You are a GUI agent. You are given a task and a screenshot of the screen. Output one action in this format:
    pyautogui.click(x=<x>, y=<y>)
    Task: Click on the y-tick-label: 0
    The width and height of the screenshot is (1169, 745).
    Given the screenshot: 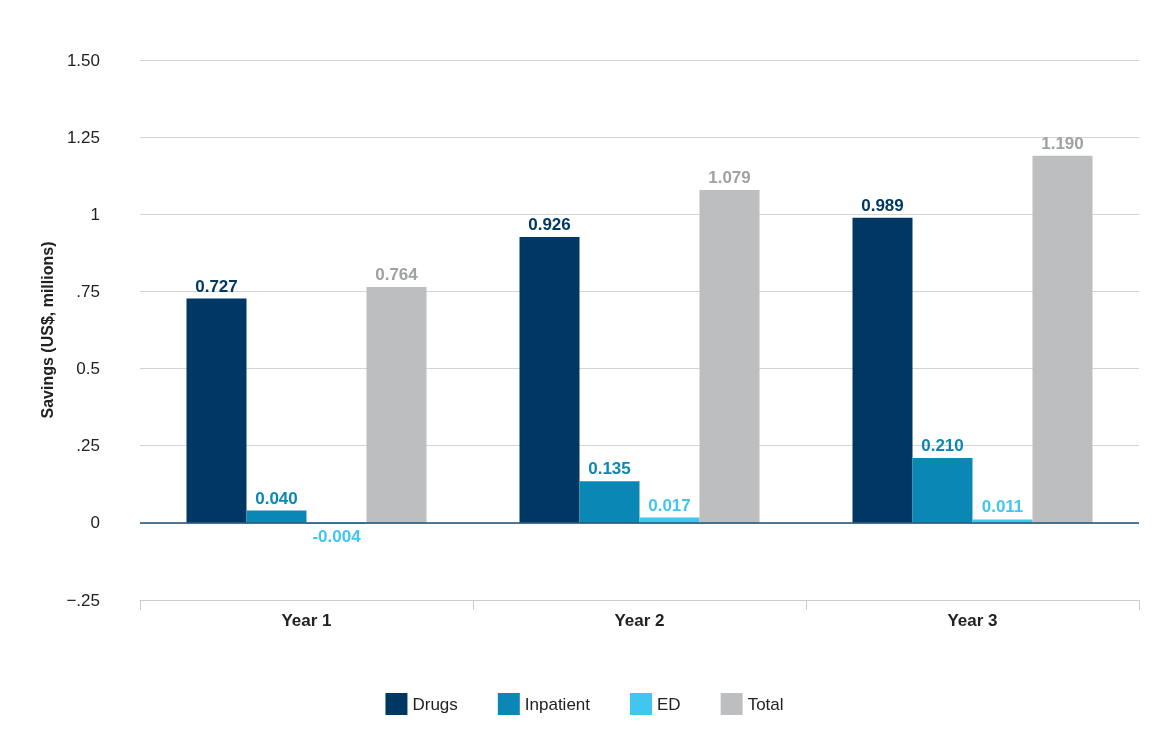 What is the action you would take?
    pyautogui.click(x=95, y=523)
    